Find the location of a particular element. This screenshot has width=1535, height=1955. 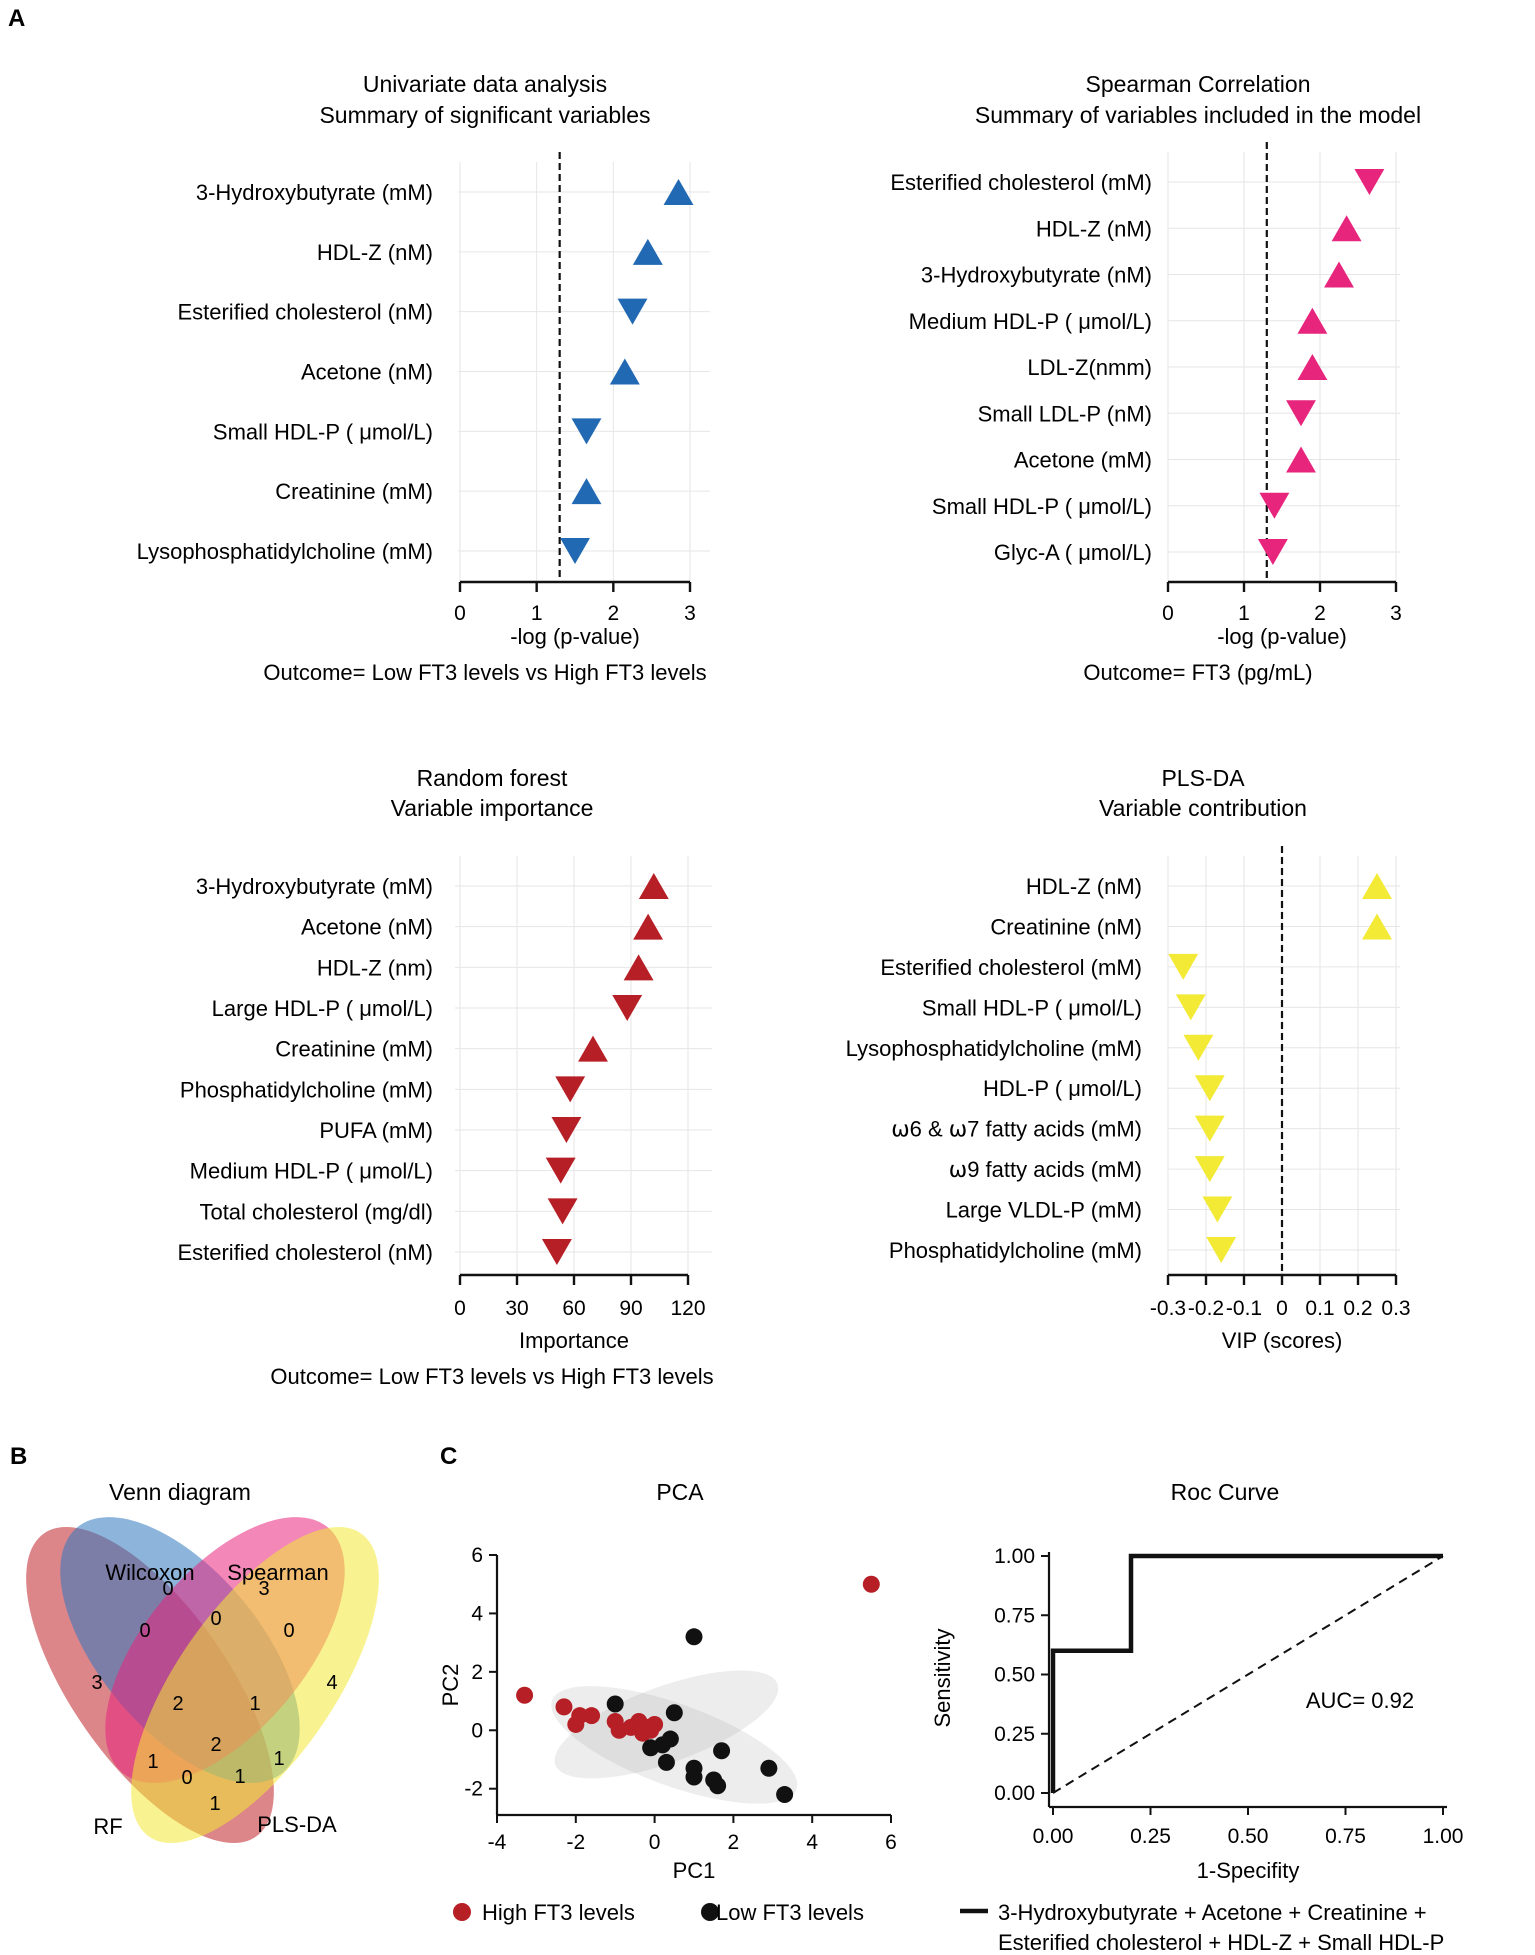

venn-region-wilcoxon-spearman-plsda: 1 is located at coordinates (254, 1704).